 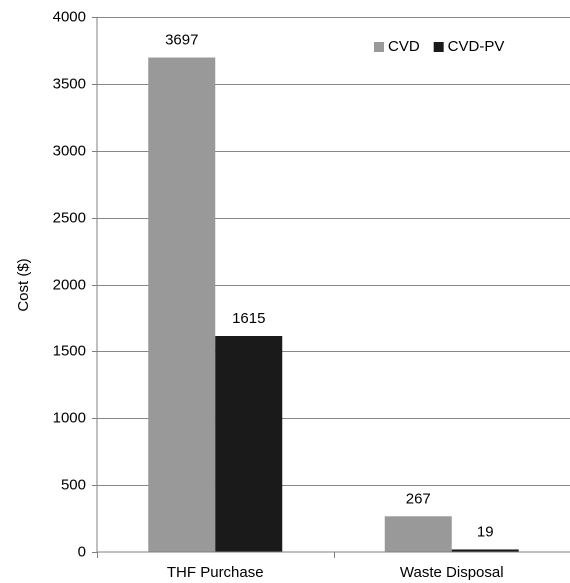 I want to click on y-tick-label: 3500, so click(x=69, y=83).